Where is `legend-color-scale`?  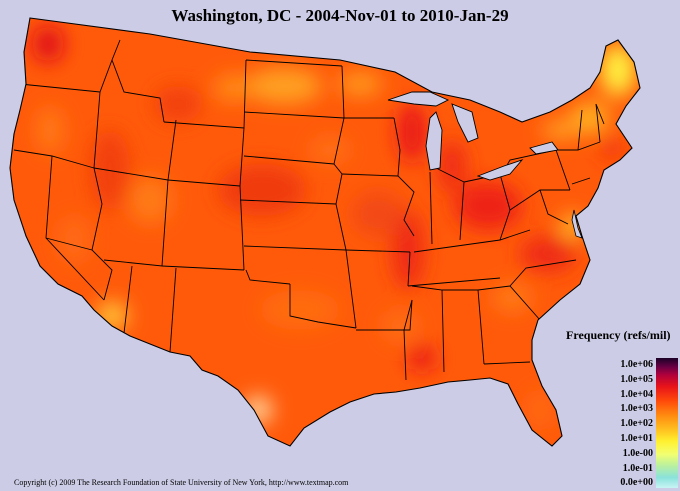 legend-color-scale is located at coordinates (667, 423).